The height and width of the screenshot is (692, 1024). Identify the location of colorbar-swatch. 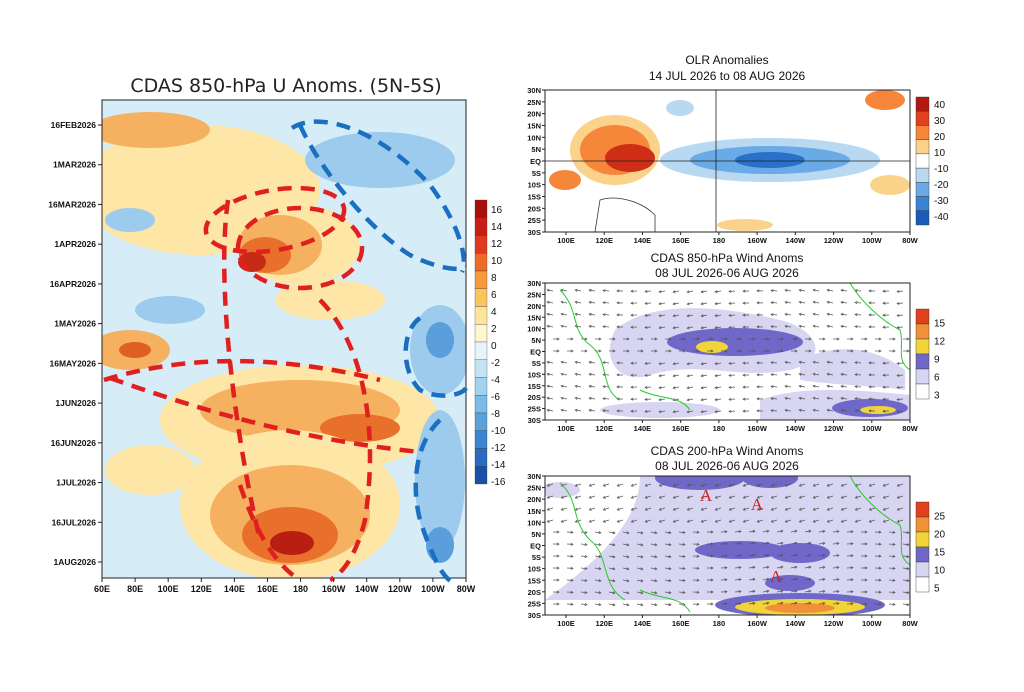
(922, 524).